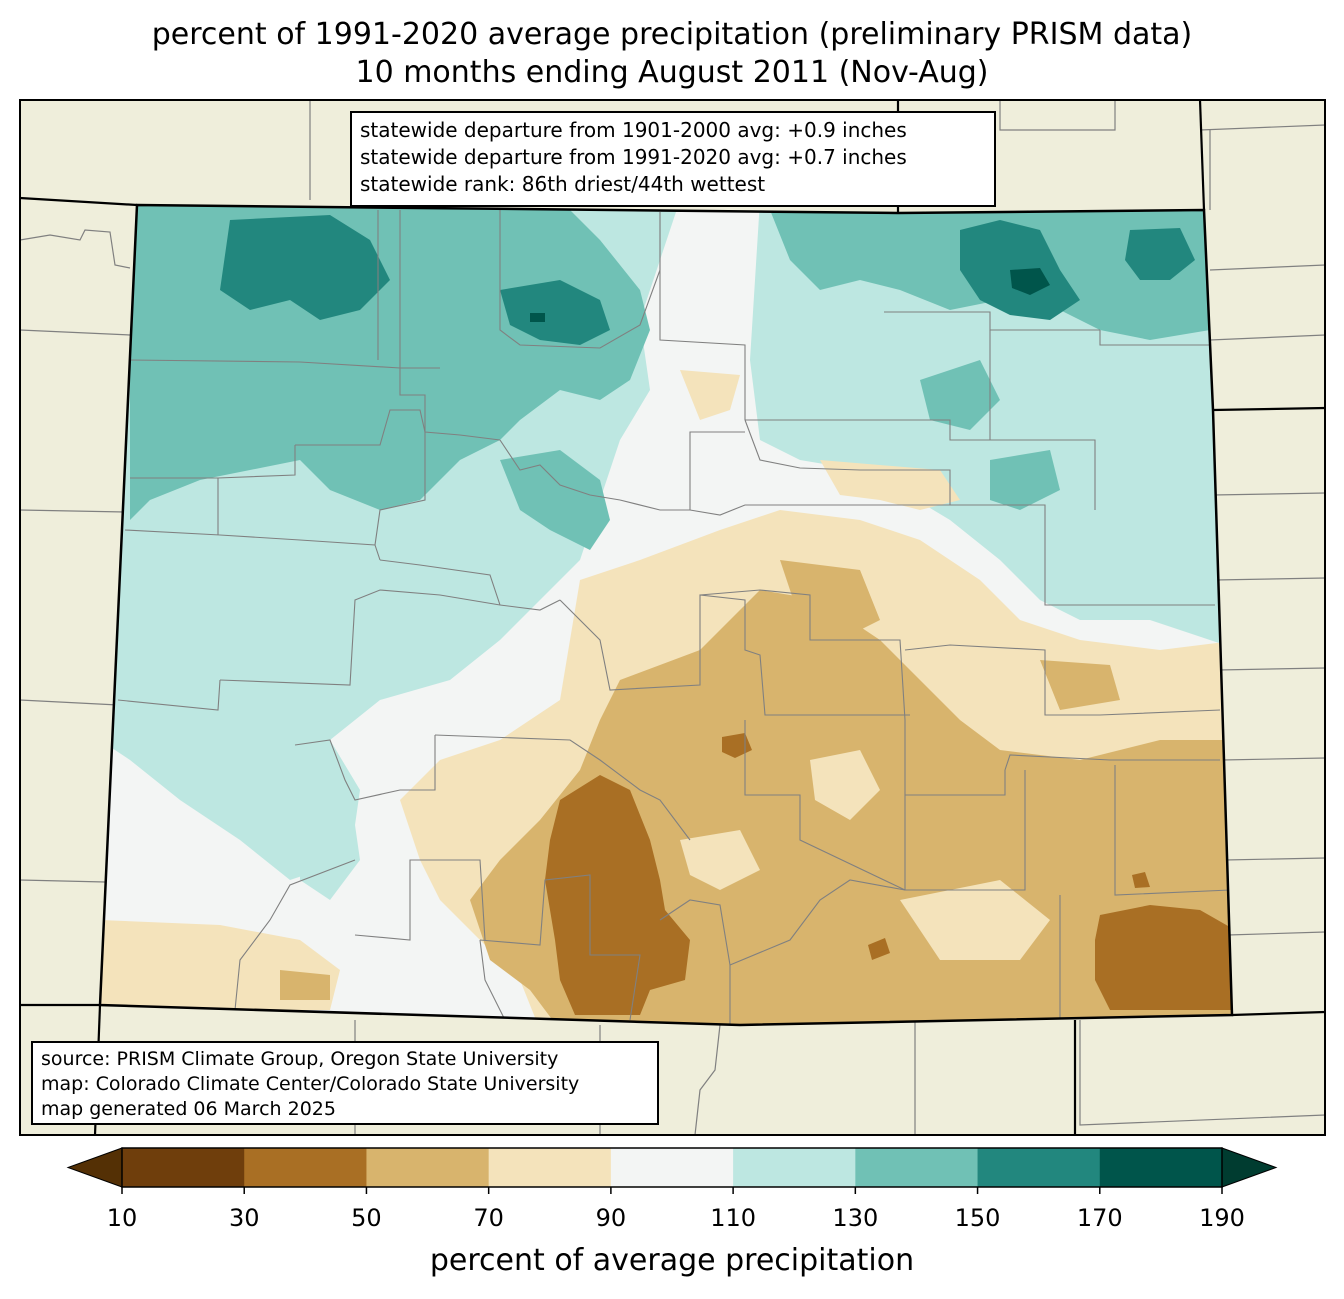 This screenshot has width=1344, height=1299. What do you see at coordinates (672, 72) in the screenshot?
I see `map-title-line2: 10 months ending August 2011 (Nov-Aug)` at bounding box center [672, 72].